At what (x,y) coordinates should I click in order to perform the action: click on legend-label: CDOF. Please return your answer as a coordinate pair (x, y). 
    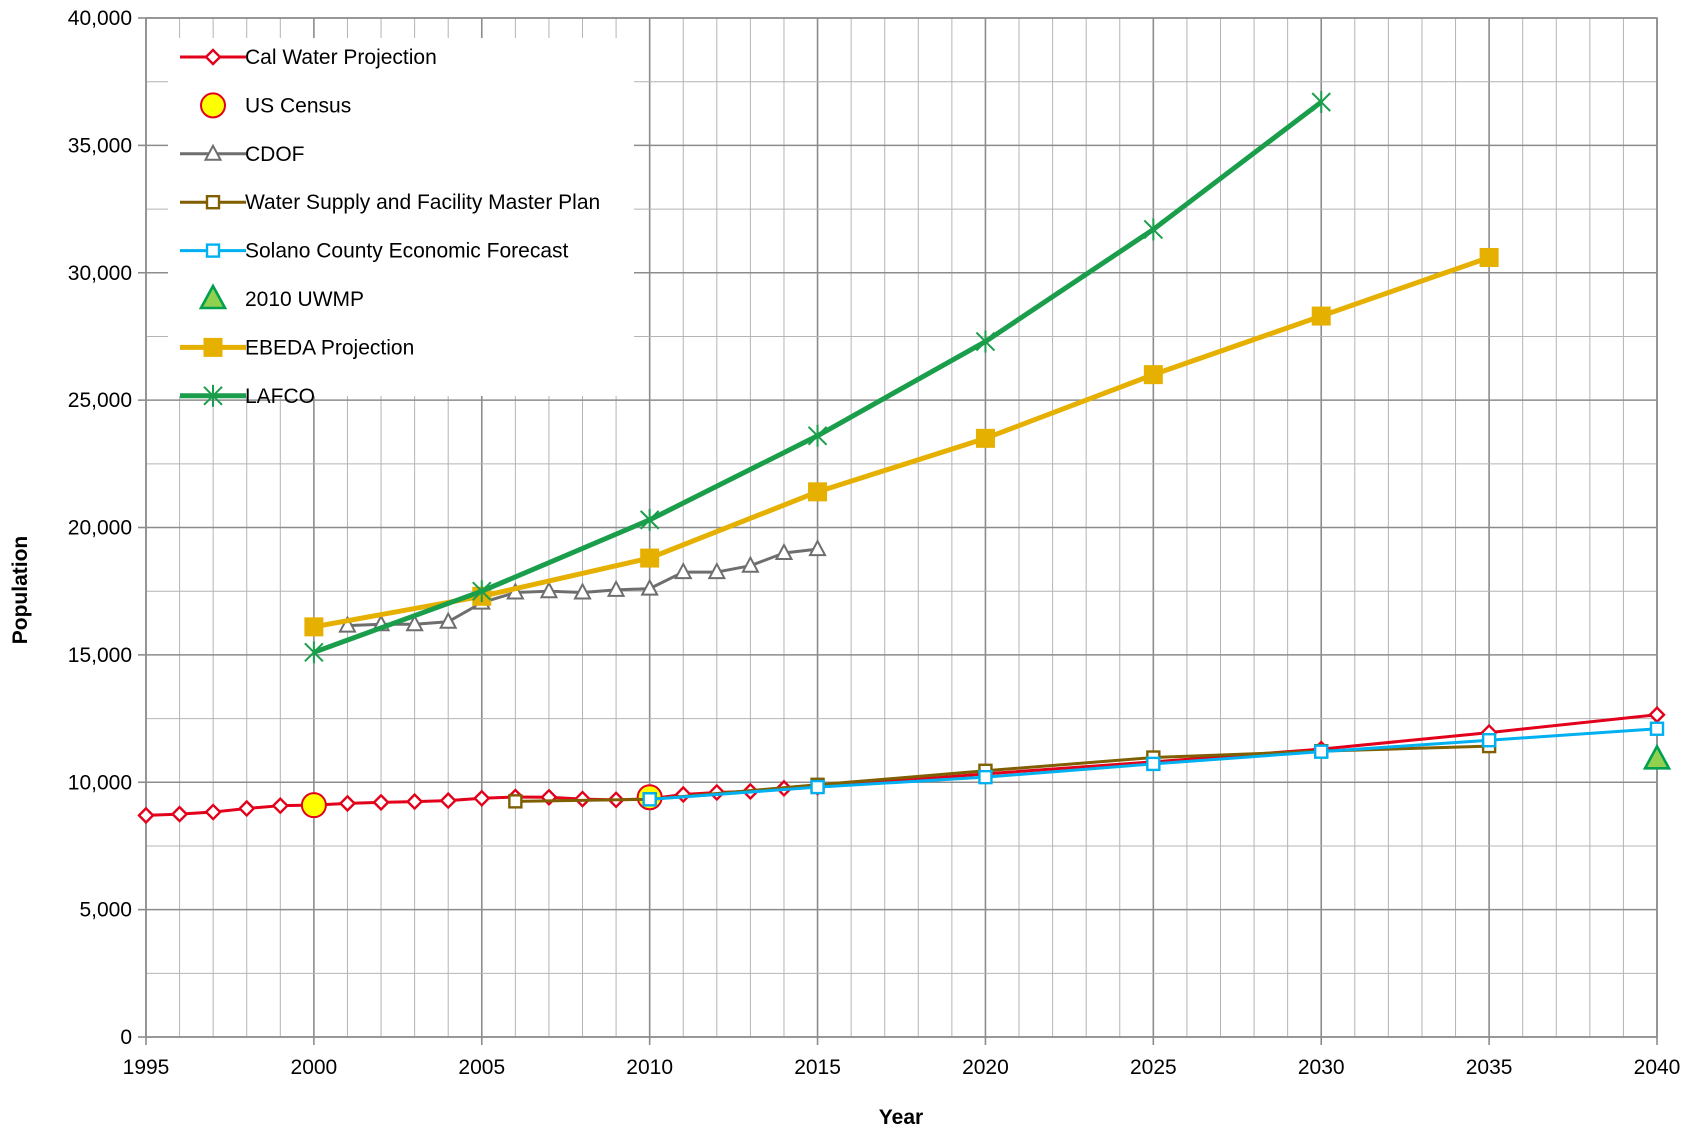
    Looking at the image, I should click on (275, 154).